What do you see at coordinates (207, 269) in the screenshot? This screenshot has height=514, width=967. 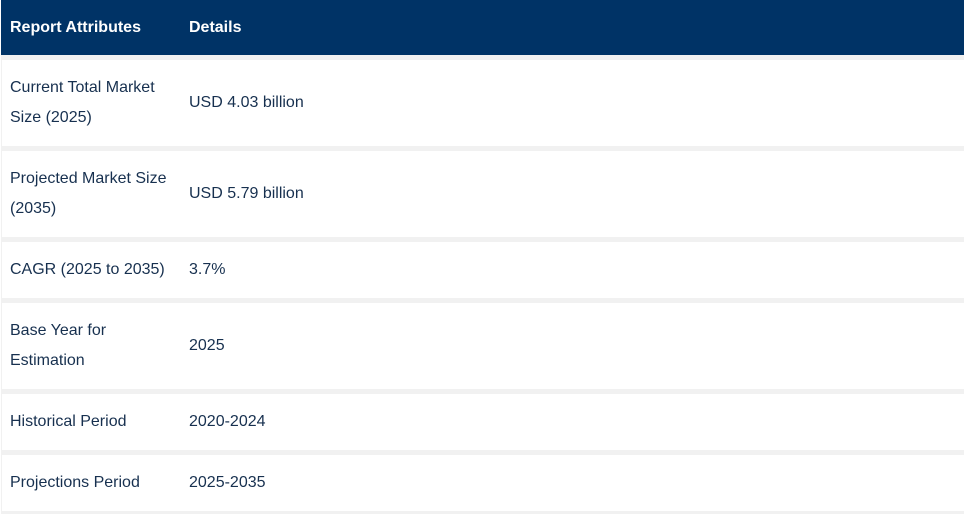 I see `row-detail: 3.7%` at bounding box center [207, 269].